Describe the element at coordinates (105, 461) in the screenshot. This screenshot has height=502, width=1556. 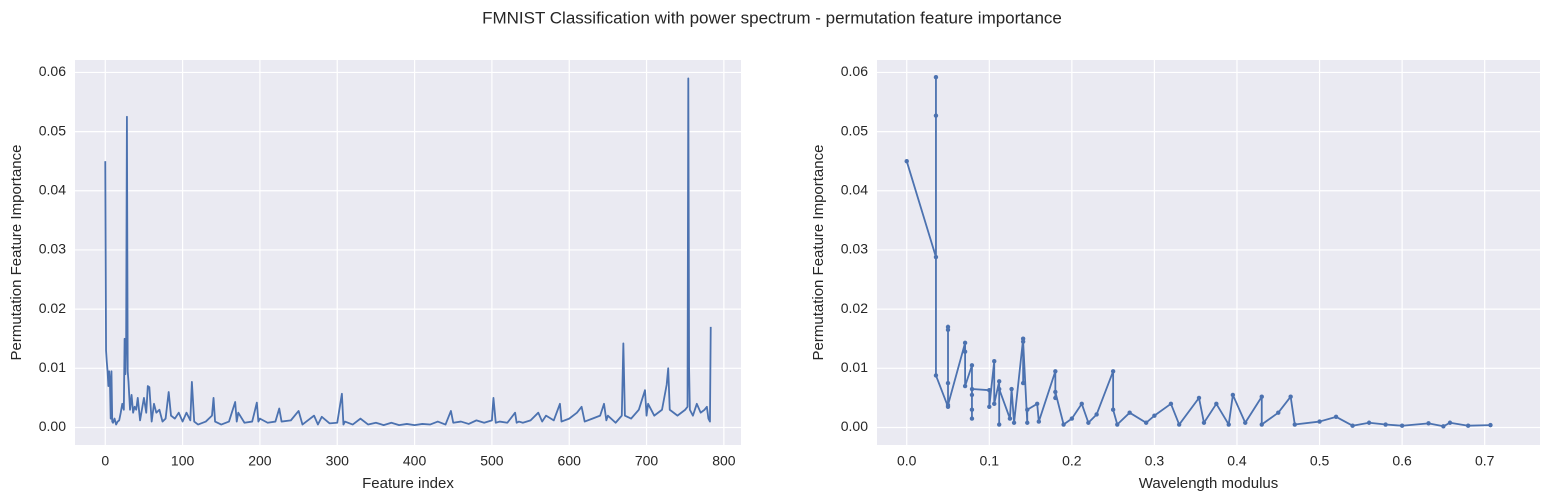
I see `x-tick-label: 0` at that location.